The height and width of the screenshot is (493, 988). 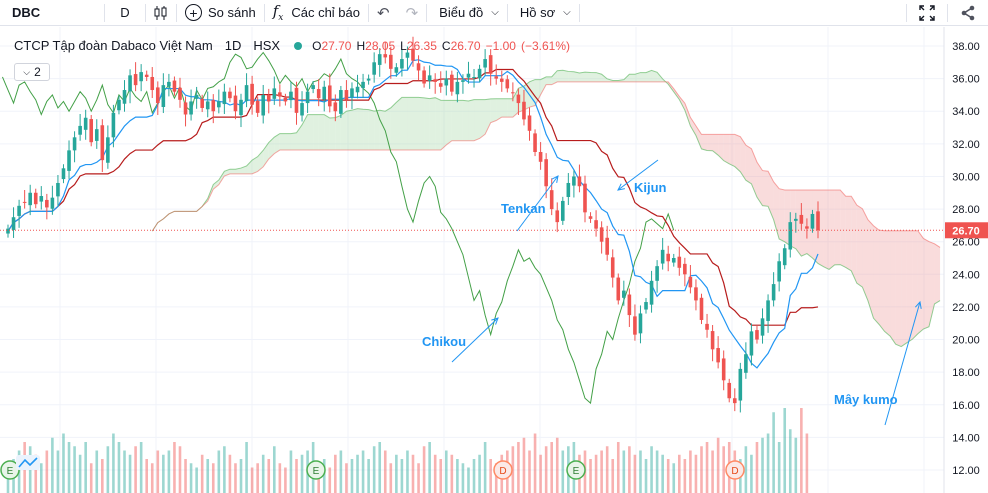 What do you see at coordinates (966, 308) in the screenshot?
I see `price-axis-tick: 22.00` at bounding box center [966, 308].